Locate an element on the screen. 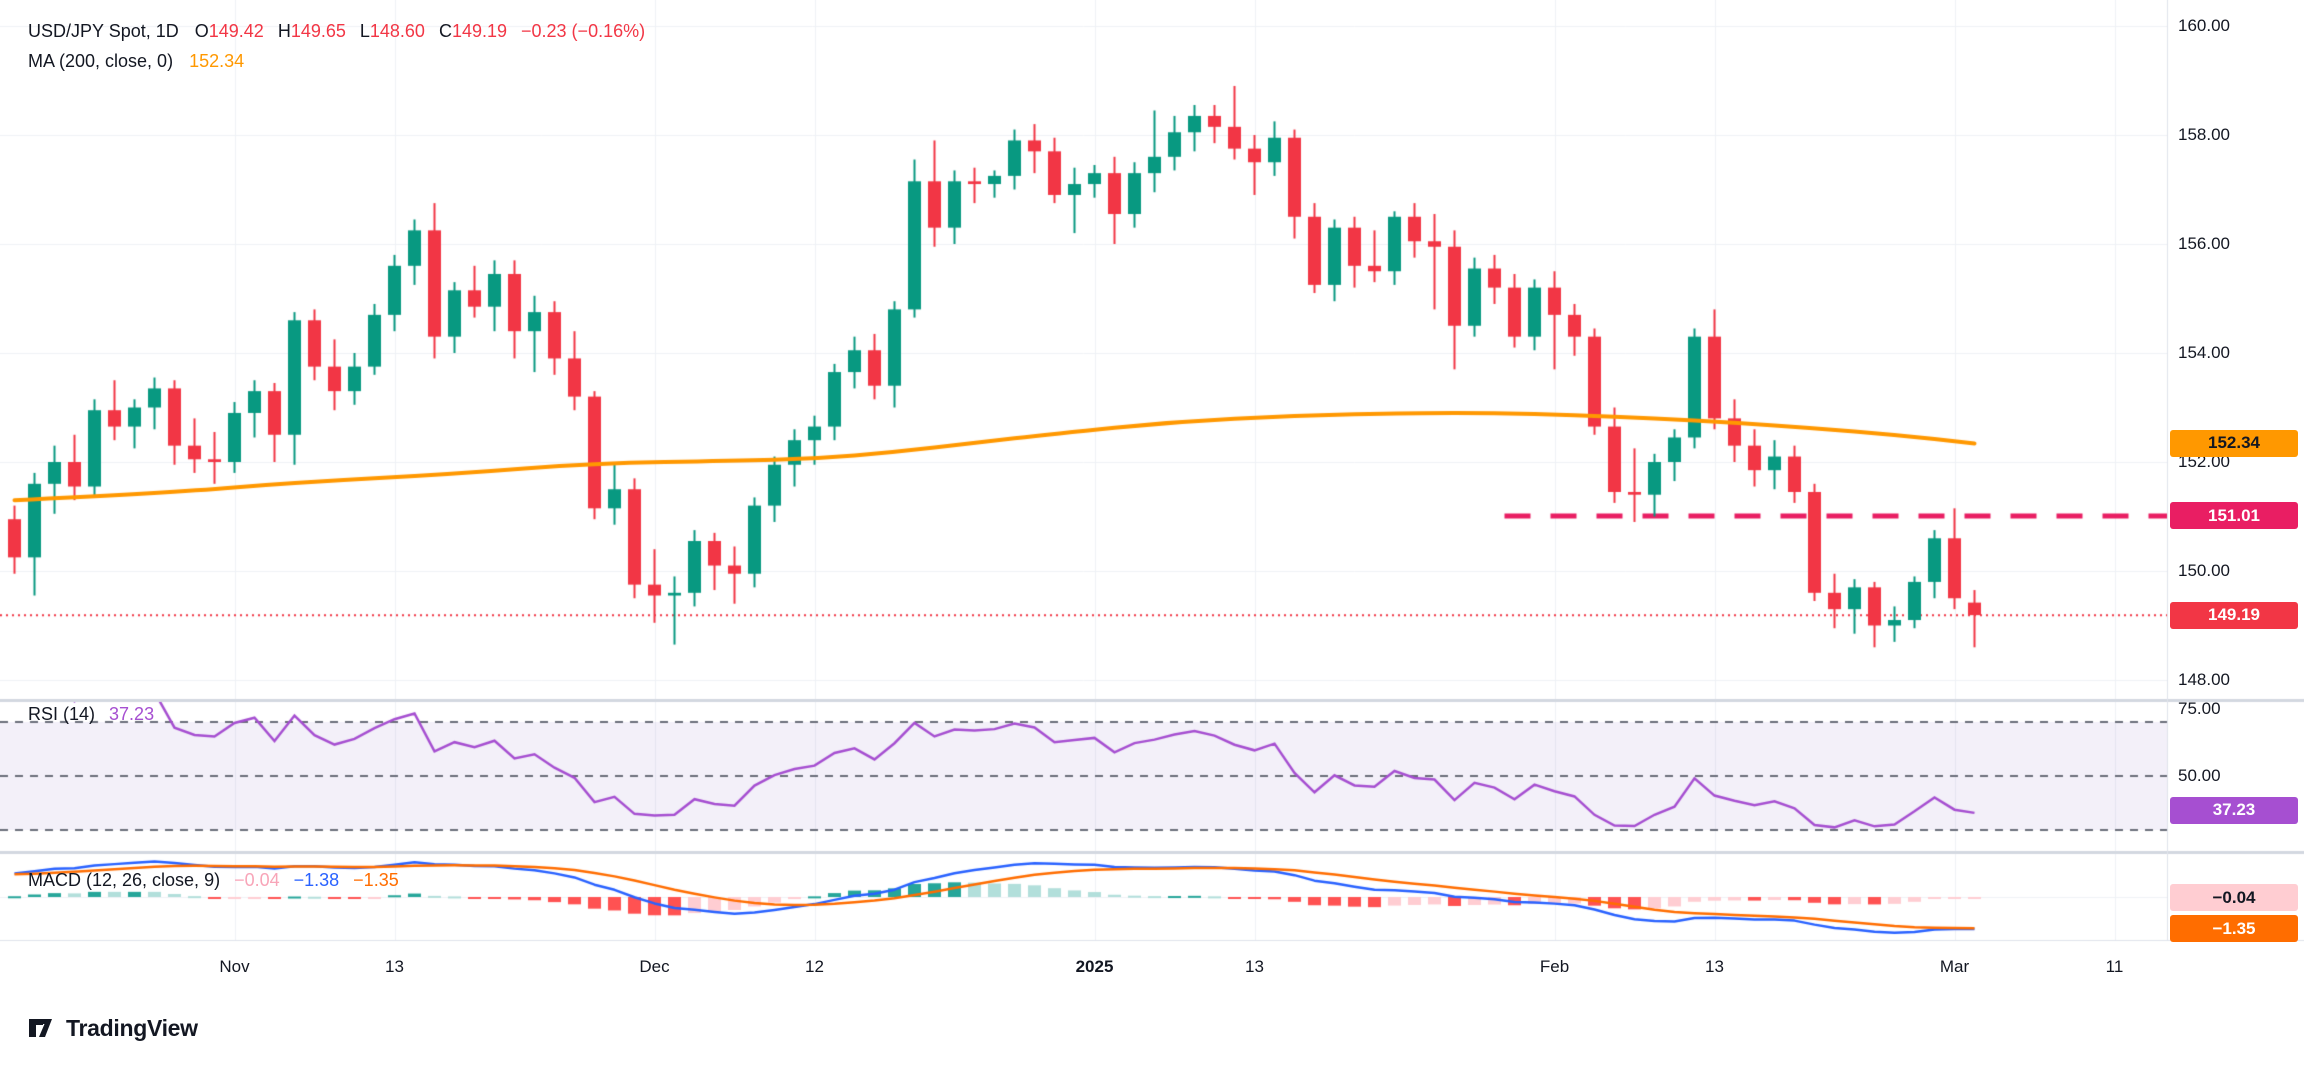 The height and width of the screenshot is (1066, 2304). tradingview-logo-text: TradingView is located at coordinates (132, 1027).